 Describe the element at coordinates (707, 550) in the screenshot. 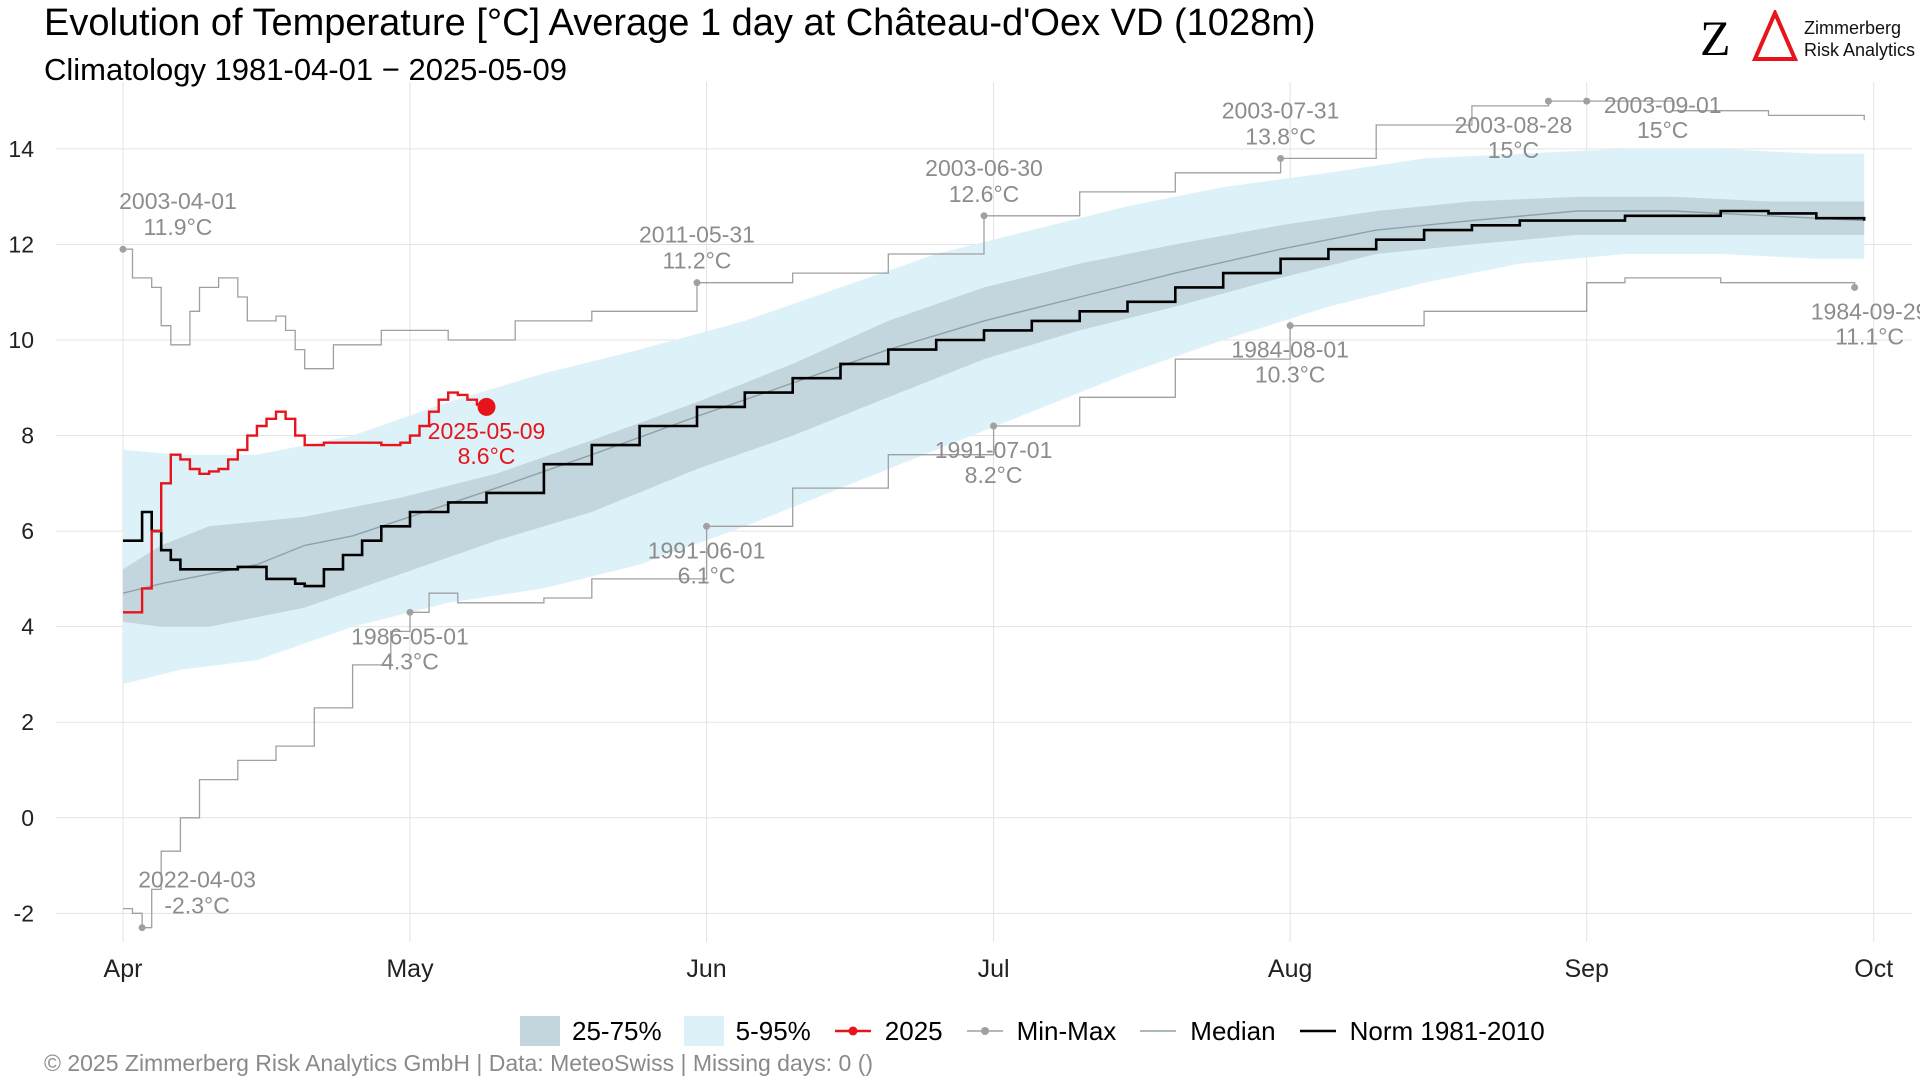

I see `annotation-date: 1991-06-01` at that location.